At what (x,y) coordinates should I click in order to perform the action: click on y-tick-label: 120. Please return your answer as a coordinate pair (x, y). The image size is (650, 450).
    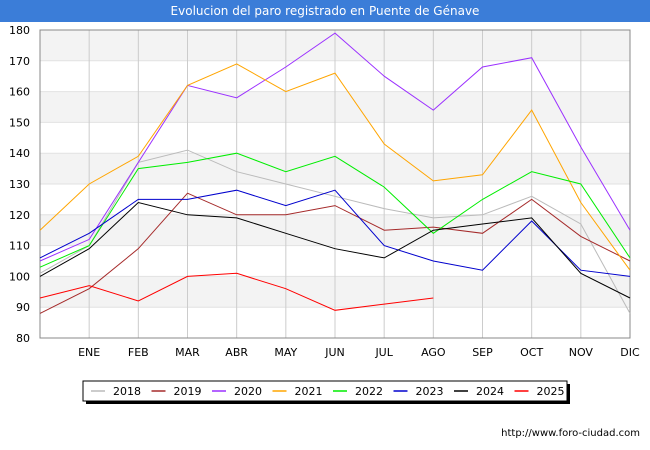
    Looking at the image, I should click on (19, 215).